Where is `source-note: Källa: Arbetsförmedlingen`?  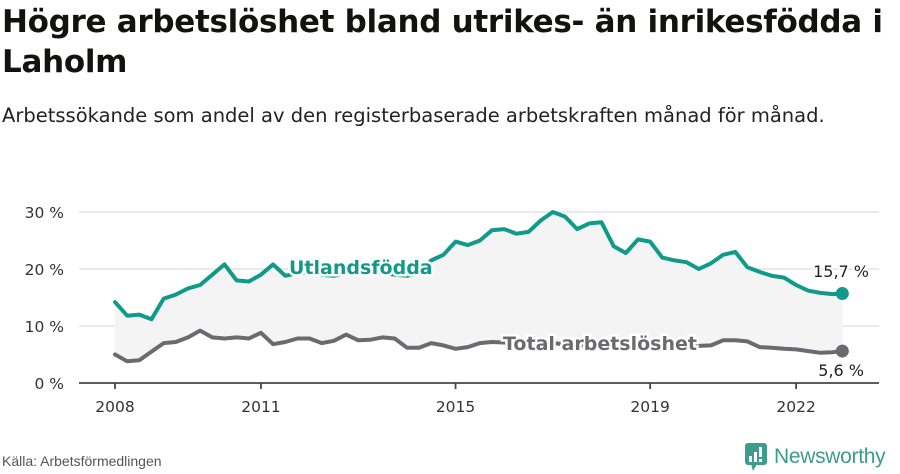
source-note: Källa: Arbetsförmedlingen is located at coordinates (82, 461).